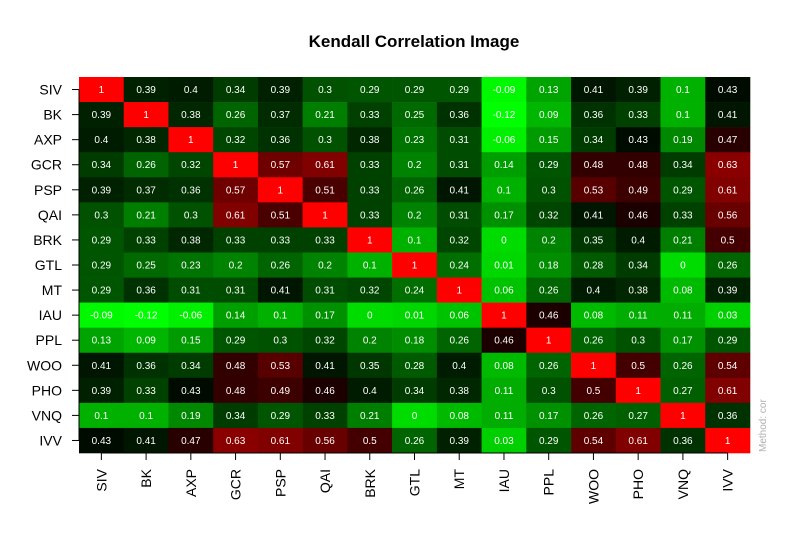 Image resolution: width=791 pixels, height=550 pixels. What do you see at coordinates (325, 190) in the screenshot?
I see `heatmap-cell-PSP-QAI` at bounding box center [325, 190].